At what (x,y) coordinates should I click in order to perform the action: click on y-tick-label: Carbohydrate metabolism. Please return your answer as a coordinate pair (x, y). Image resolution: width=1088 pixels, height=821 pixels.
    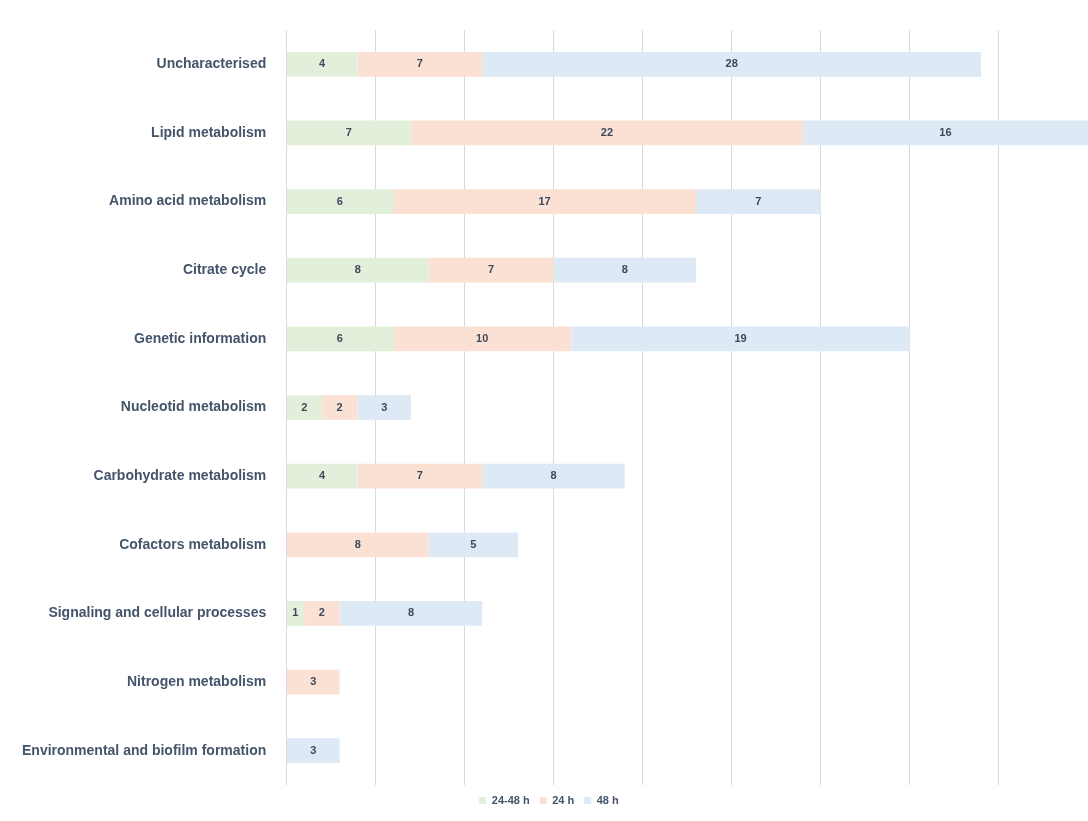
    Looking at the image, I should click on (180, 475).